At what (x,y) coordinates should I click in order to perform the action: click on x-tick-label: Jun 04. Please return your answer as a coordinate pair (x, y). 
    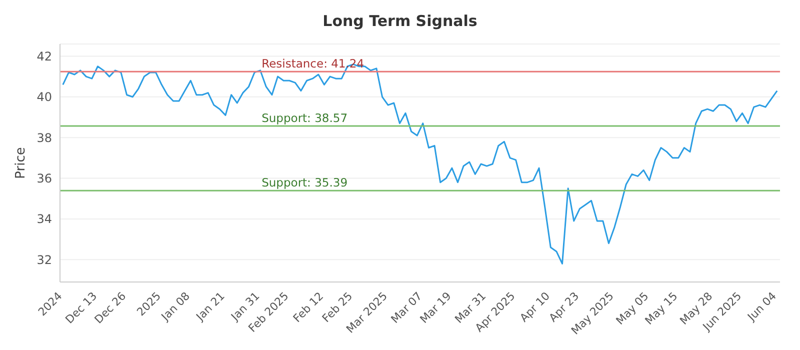
    Looking at the image, I should click on (761, 307).